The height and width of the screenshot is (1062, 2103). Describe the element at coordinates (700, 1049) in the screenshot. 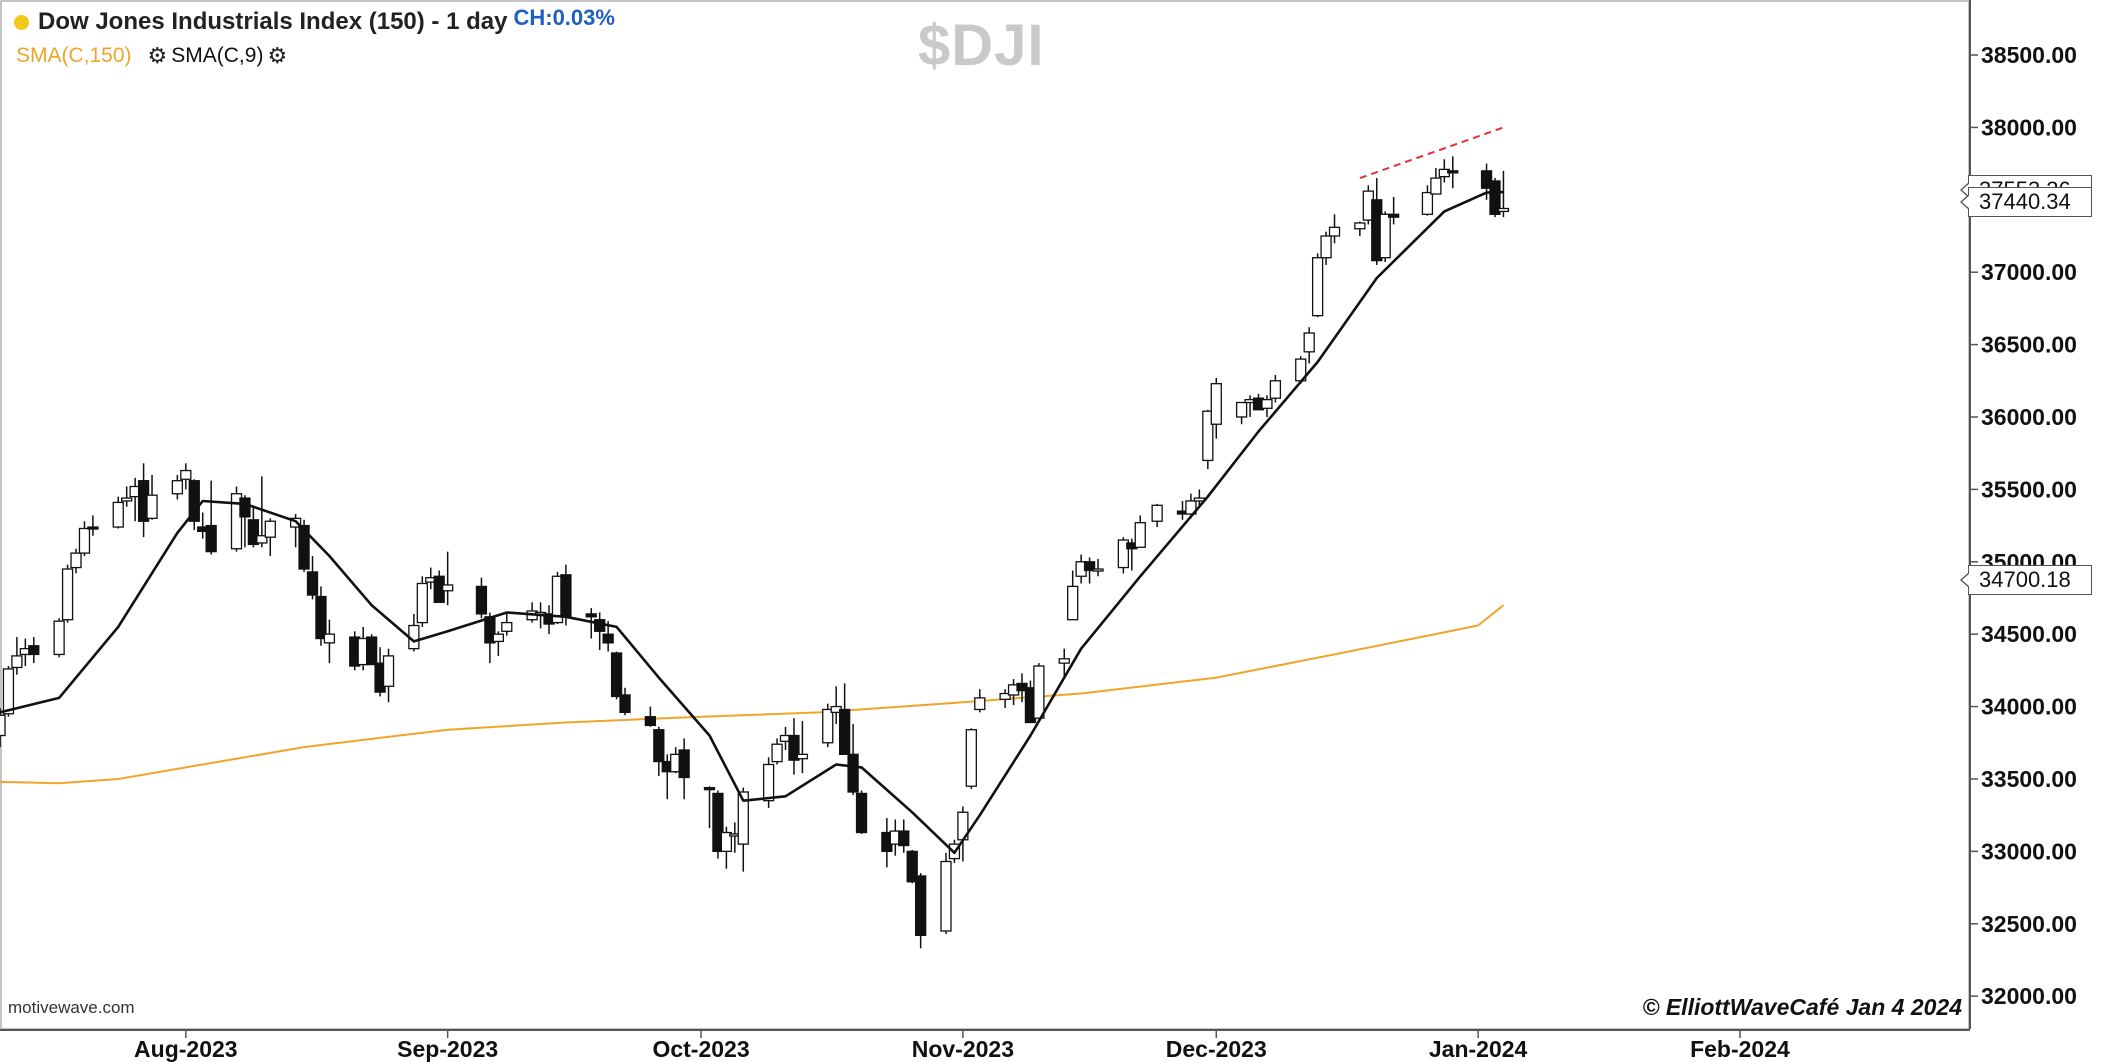

I see `x-tick-label: Oct-2023` at that location.